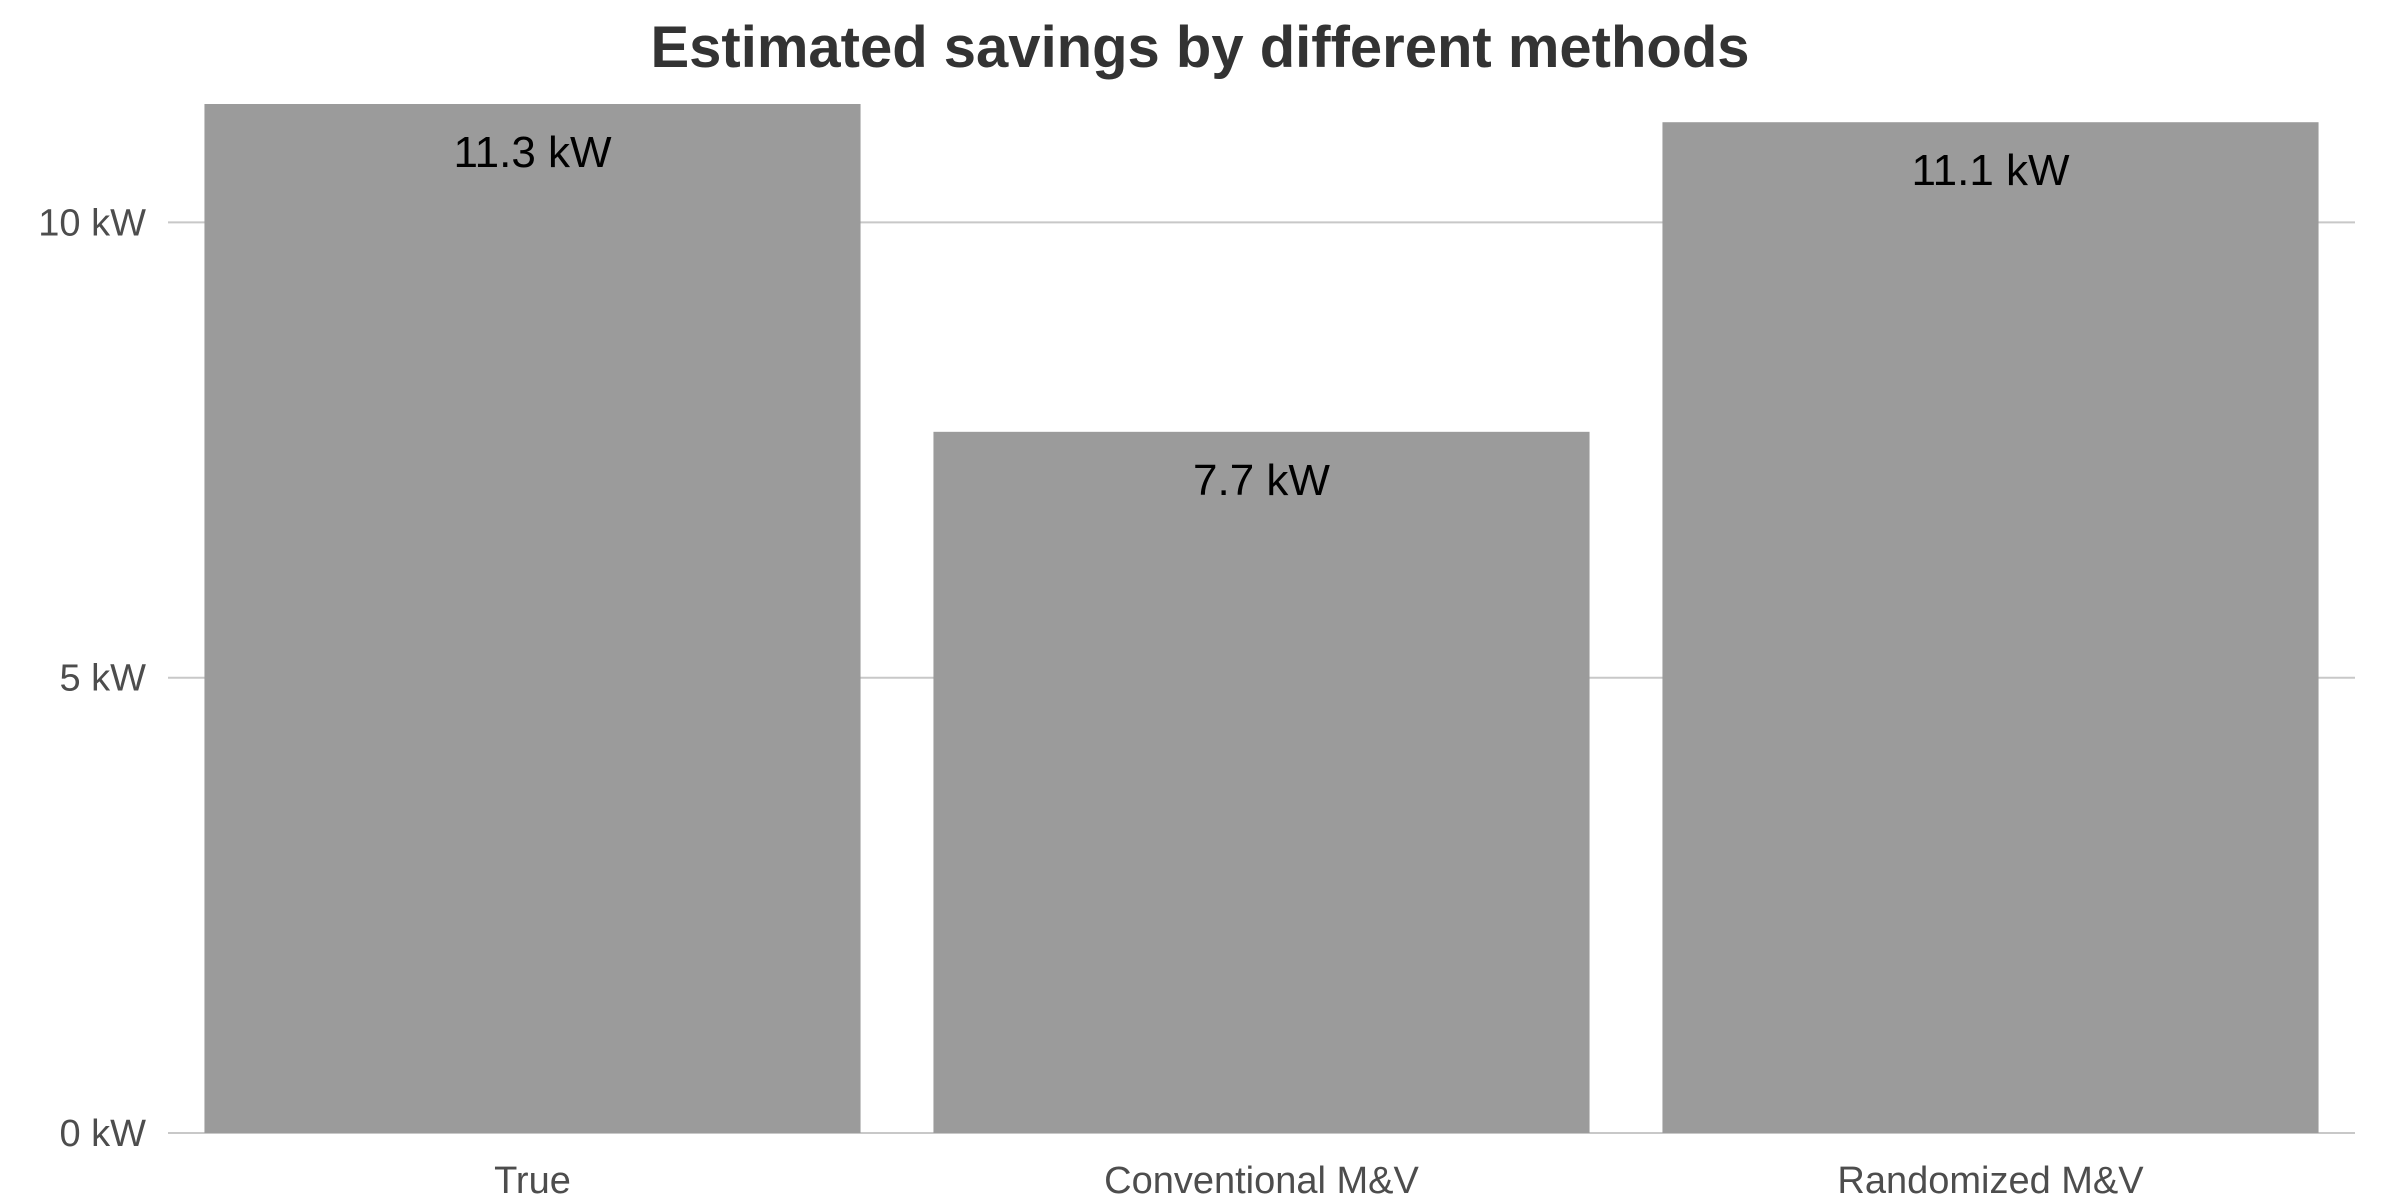 This screenshot has width=2400, height=1200. What do you see at coordinates (102, 1134) in the screenshot?
I see `y-tick-label: 0 kW` at bounding box center [102, 1134].